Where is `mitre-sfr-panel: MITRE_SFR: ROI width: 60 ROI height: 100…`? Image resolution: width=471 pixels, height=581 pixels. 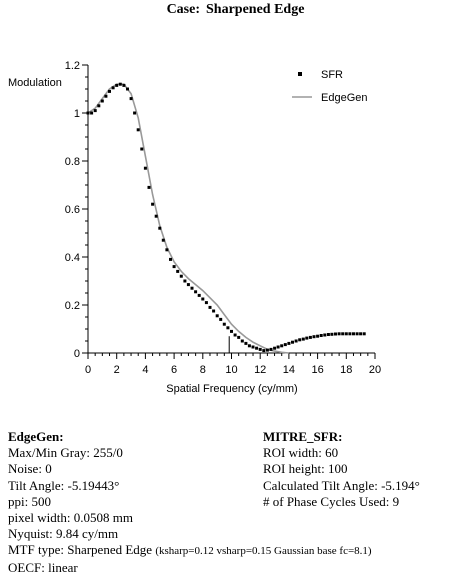
mitre-sfr-panel: MITRE_SFR: ROI width: 60 ROI height: 100… is located at coordinates (341, 469).